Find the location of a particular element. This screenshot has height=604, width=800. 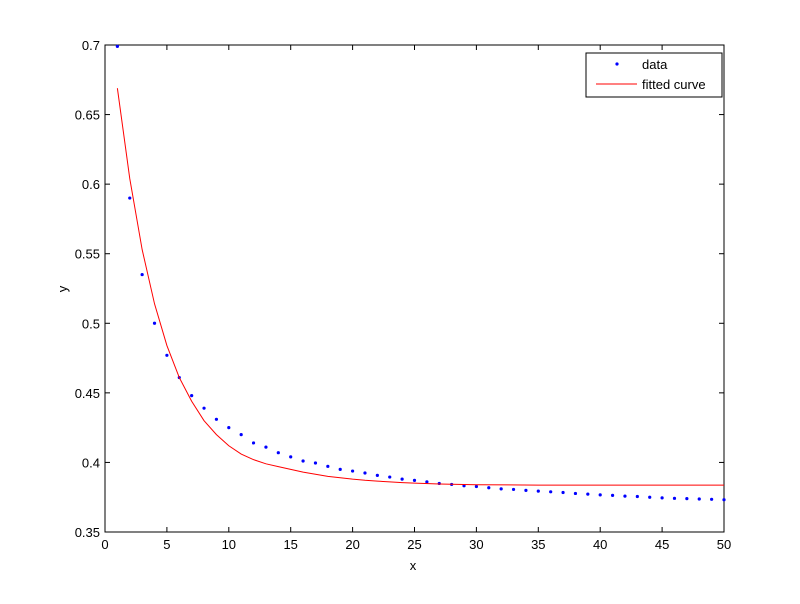

legend: data fitted curve is located at coordinates (654, 75).